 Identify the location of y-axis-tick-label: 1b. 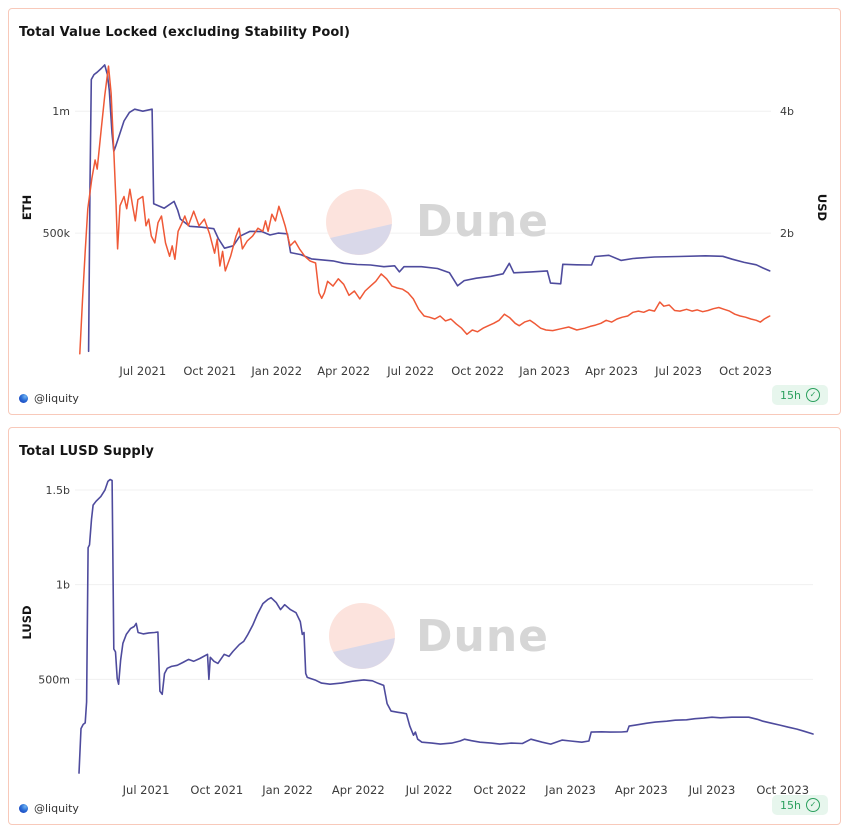
(63, 585).